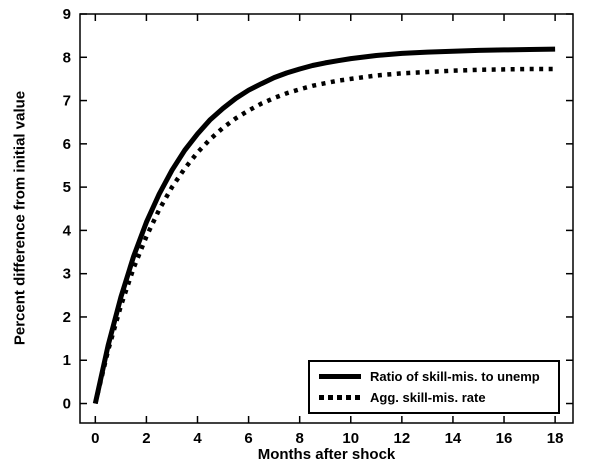  What do you see at coordinates (350, 438) in the screenshot?
I see `svg-text: 10` at bounding box center [350, 438].